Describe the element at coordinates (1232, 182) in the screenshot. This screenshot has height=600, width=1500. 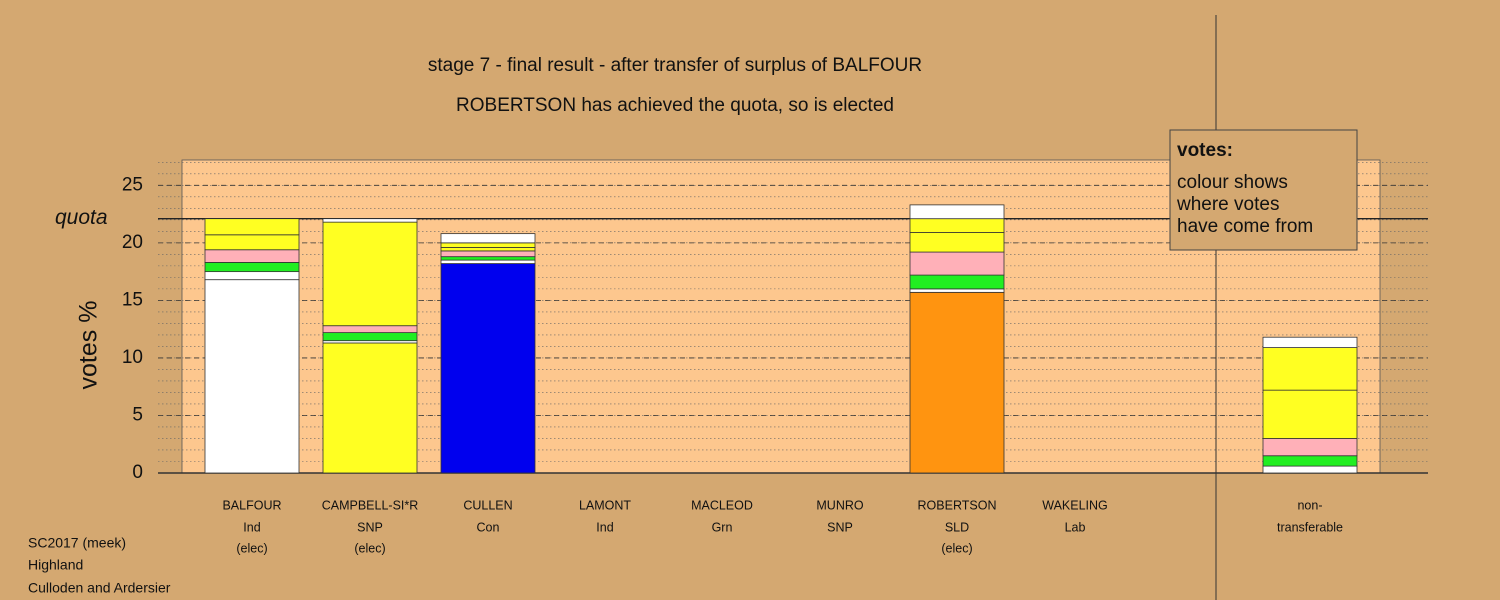
I see `legend-text: colour shows` at that location.